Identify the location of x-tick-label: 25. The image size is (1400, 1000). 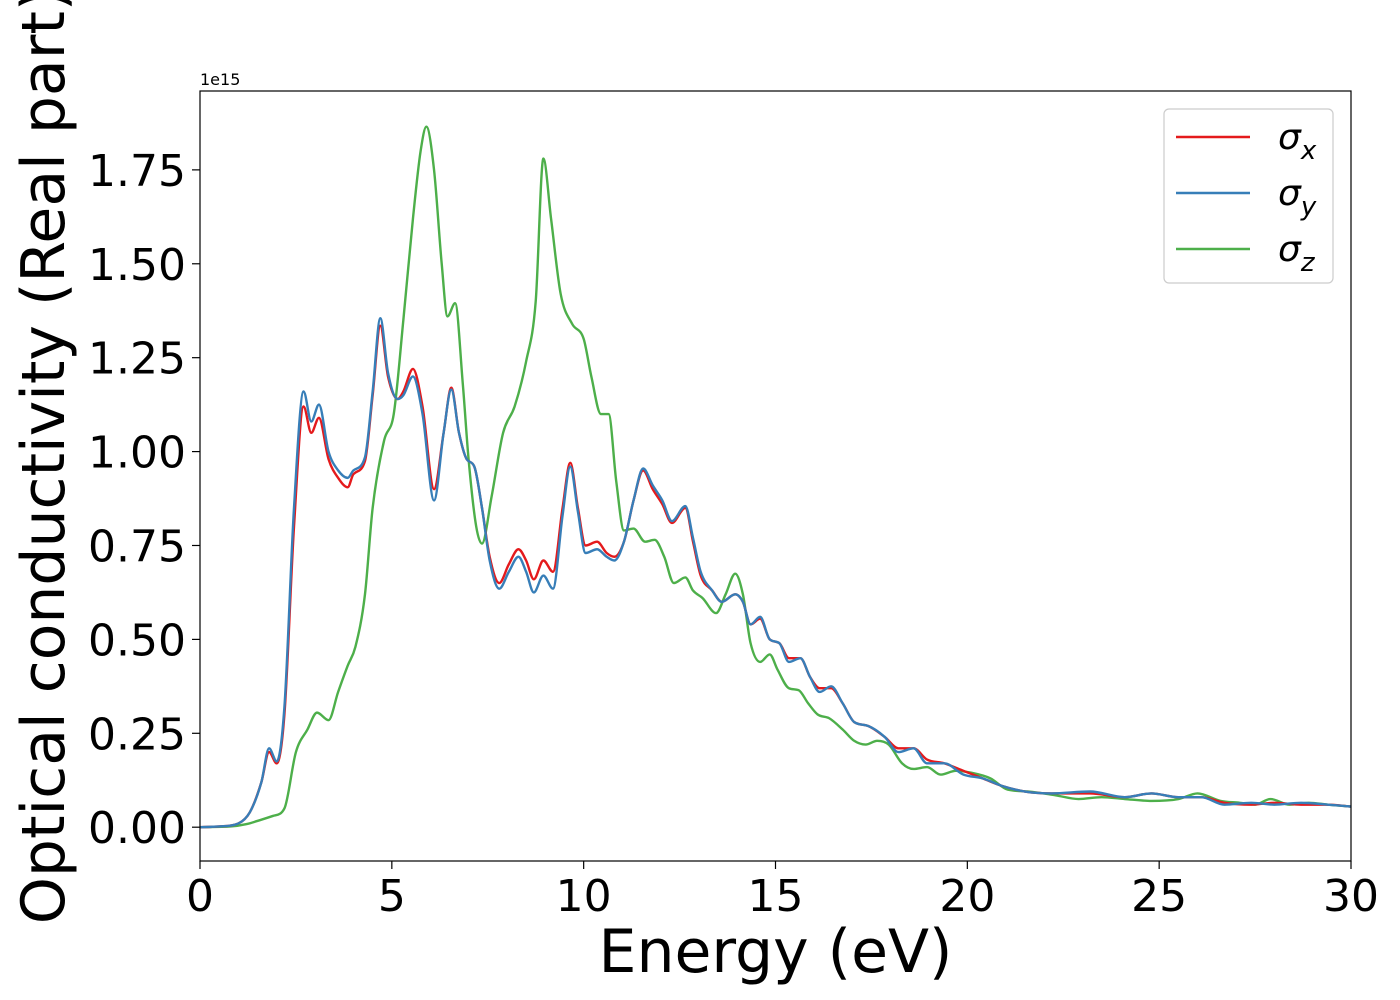
(1159, 896).